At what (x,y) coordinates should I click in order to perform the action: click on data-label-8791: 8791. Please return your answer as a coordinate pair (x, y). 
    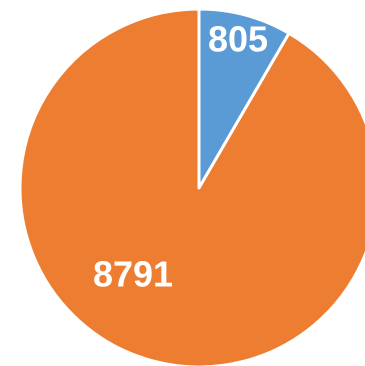
    Looking at the image, I should click on (133, 274).